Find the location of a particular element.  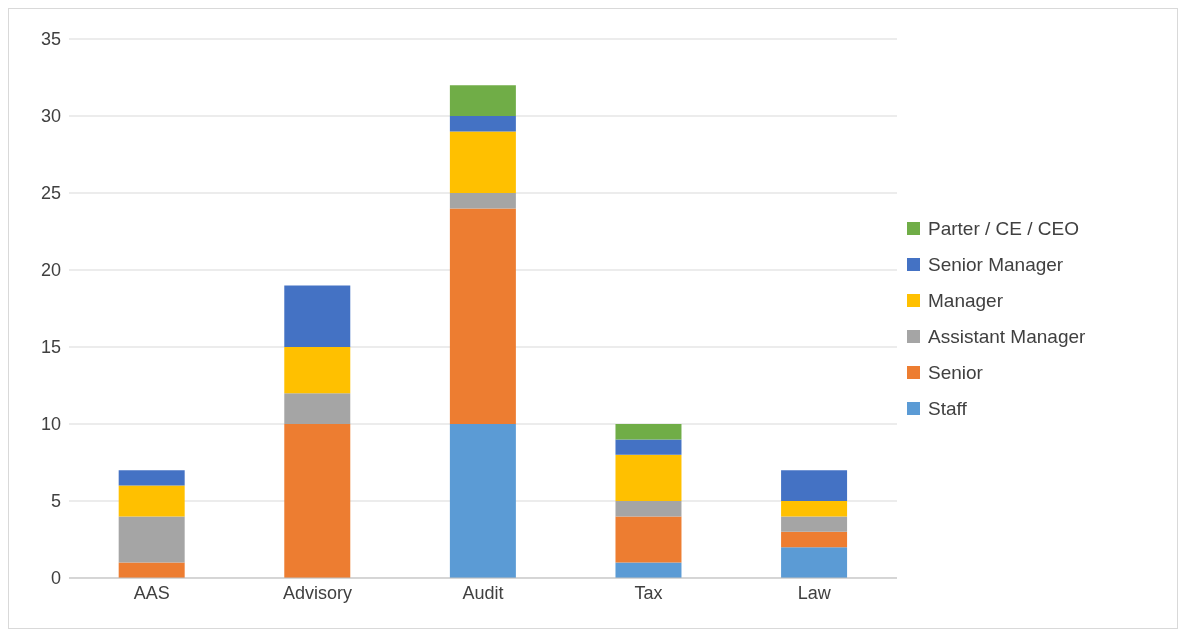

x-tick-label: Law is located at coordinates (814, 592).